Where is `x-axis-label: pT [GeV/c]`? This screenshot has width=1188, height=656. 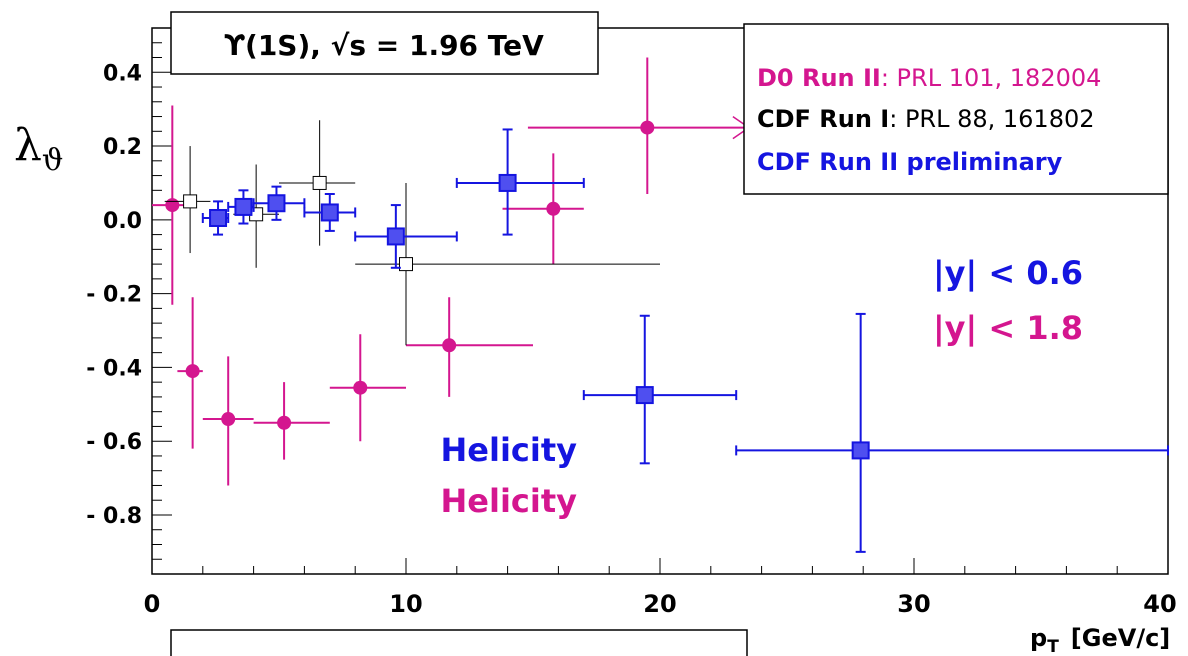
x-axis-label: pT [GeV/c] is located at coordinates (1100, 640).